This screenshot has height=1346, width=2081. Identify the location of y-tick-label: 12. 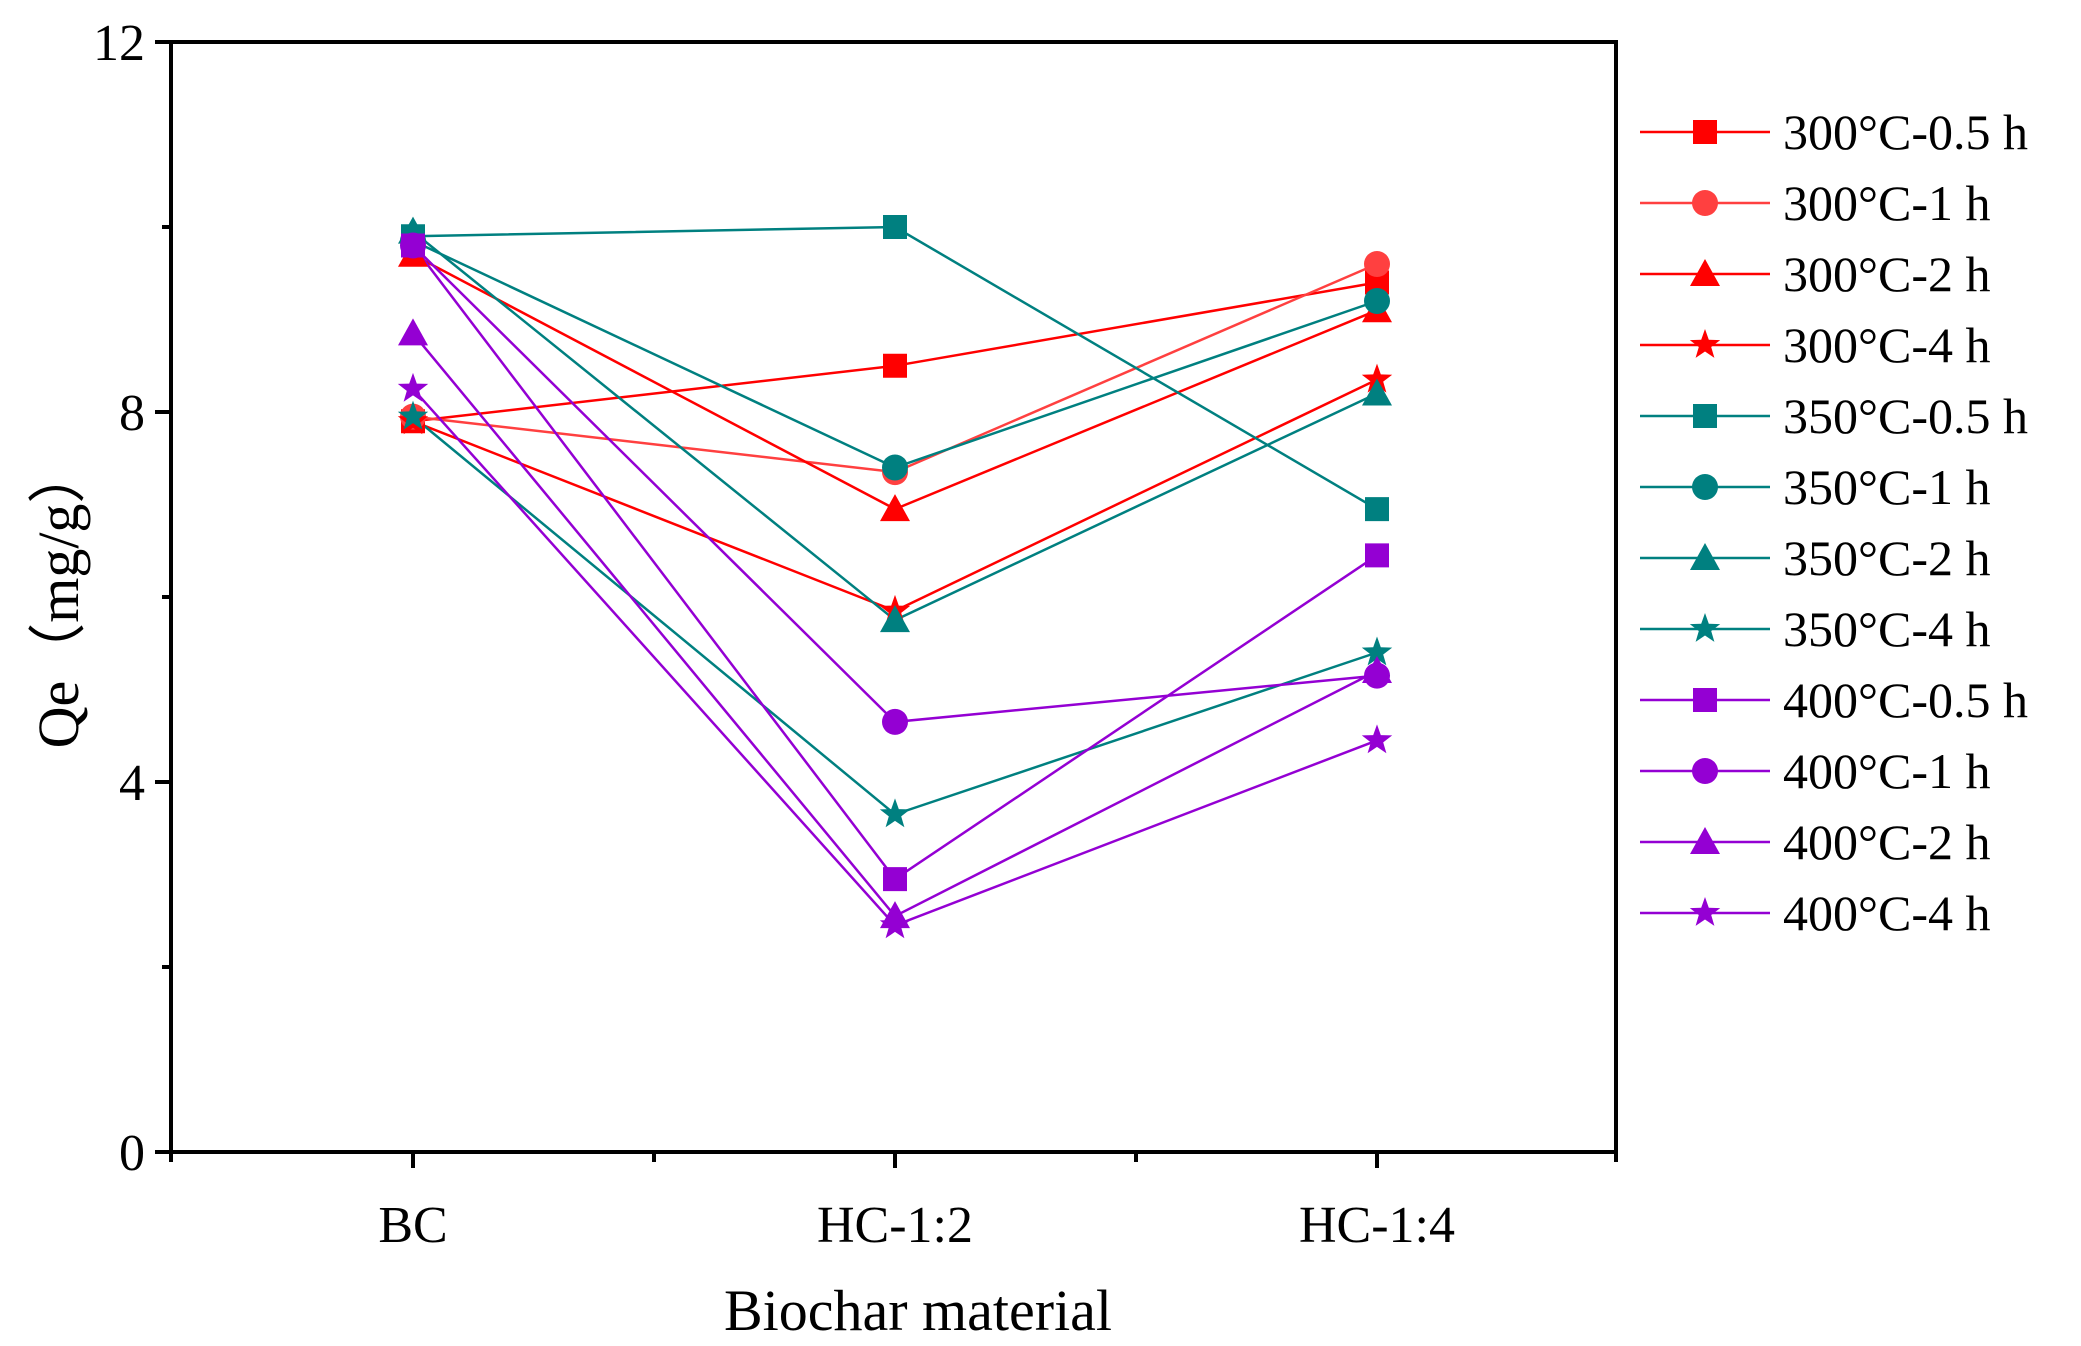
(119, 43).